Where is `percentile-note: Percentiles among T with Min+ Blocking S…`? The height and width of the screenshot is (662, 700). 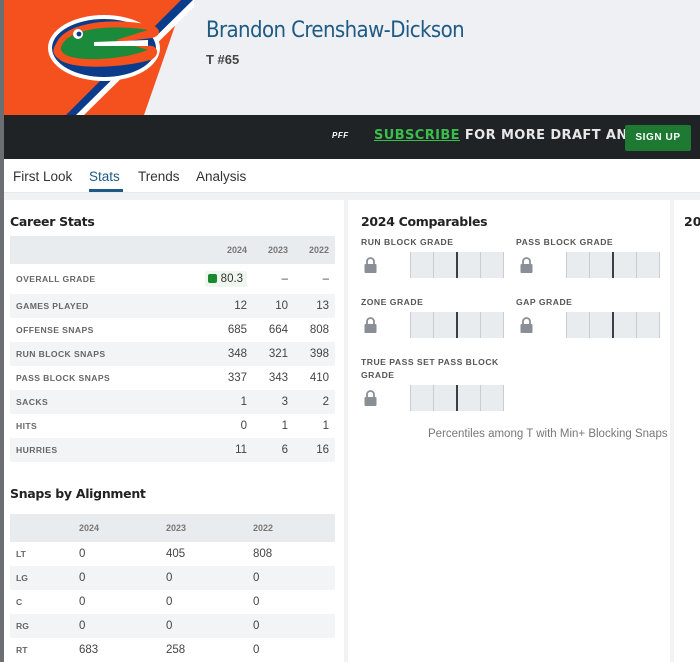
percentile-note: Percentiles among T with Min+ Blocking S… is located at coordinates (548, 434).